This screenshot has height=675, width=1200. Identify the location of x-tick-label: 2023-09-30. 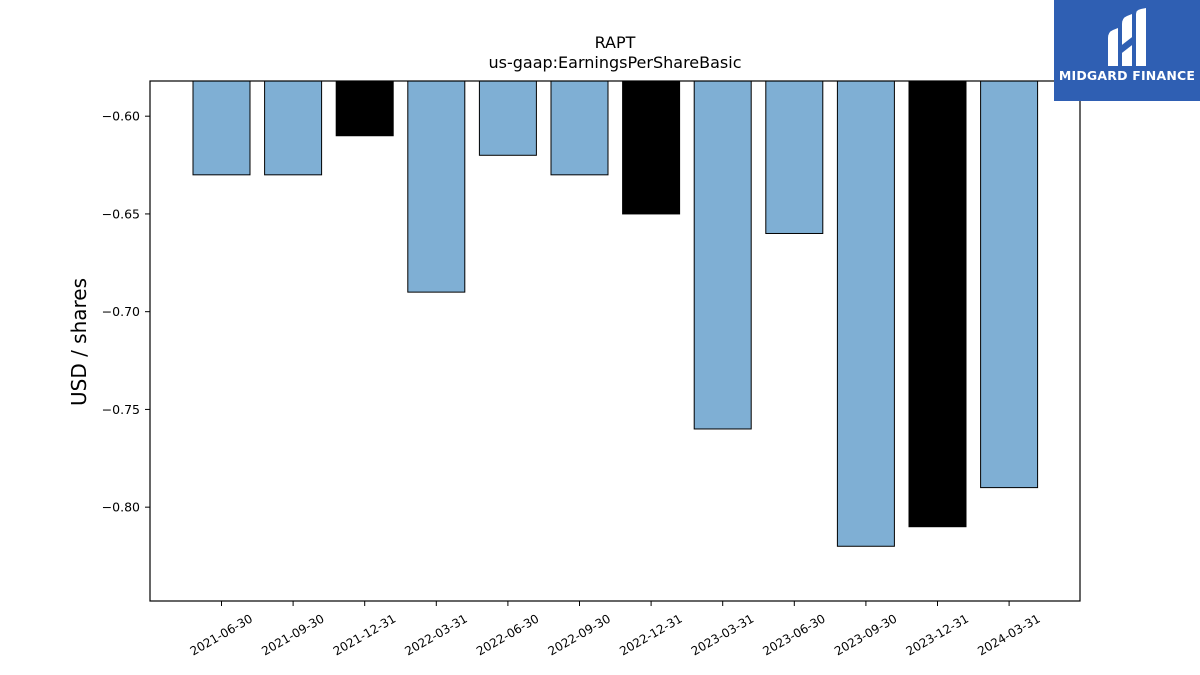
(865, 634).